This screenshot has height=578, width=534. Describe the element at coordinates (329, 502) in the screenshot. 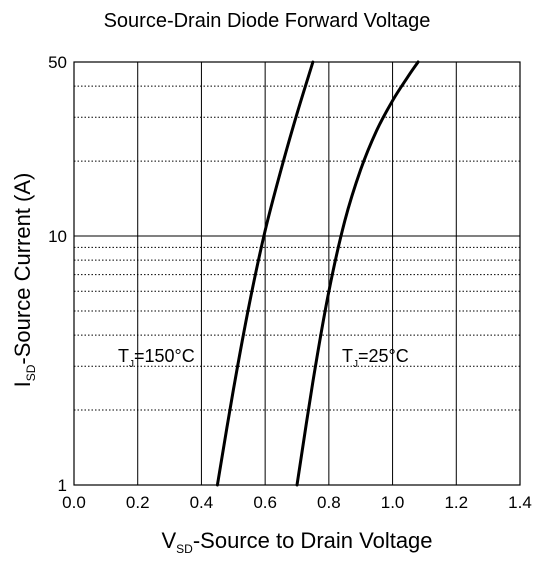

I see `x-tick-label: 0.8` at that location.